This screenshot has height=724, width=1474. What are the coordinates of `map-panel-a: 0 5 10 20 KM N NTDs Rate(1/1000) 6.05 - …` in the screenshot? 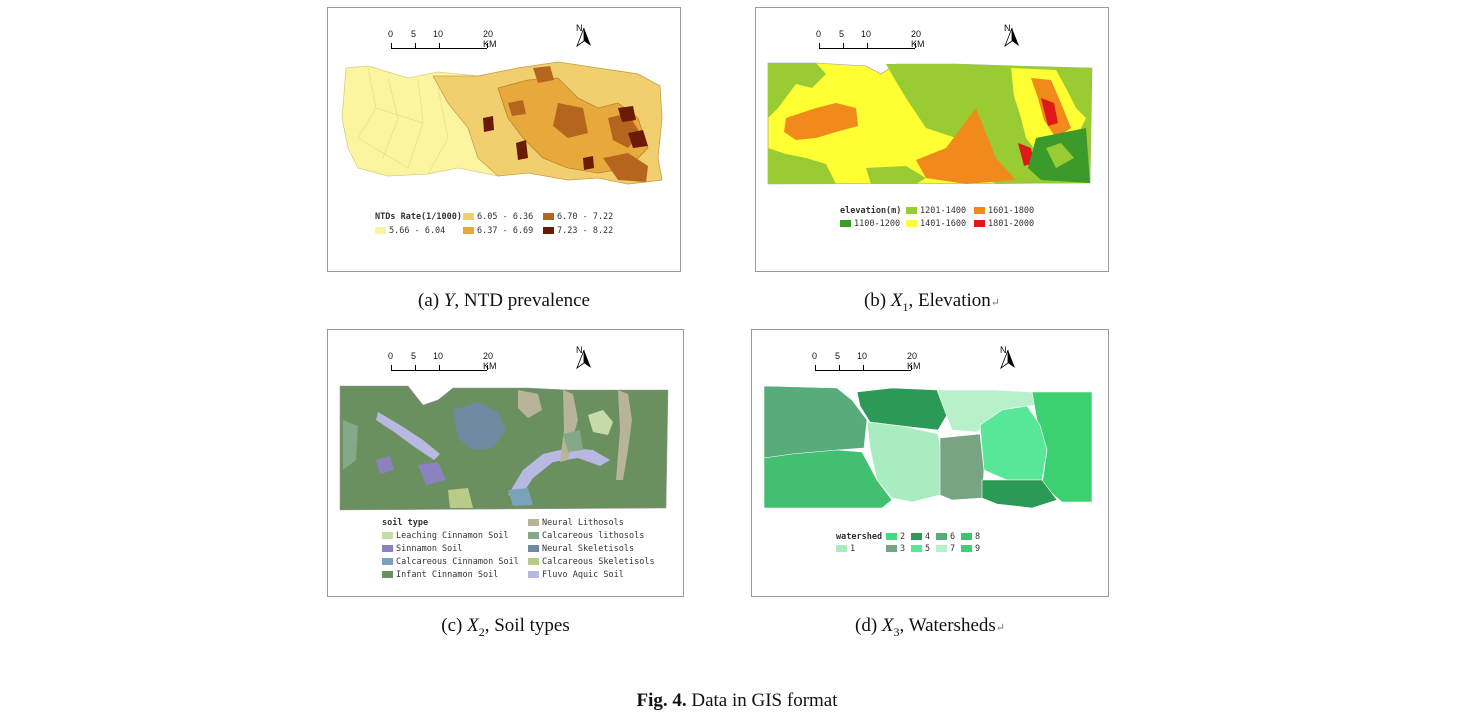 It's located at (504, 139).